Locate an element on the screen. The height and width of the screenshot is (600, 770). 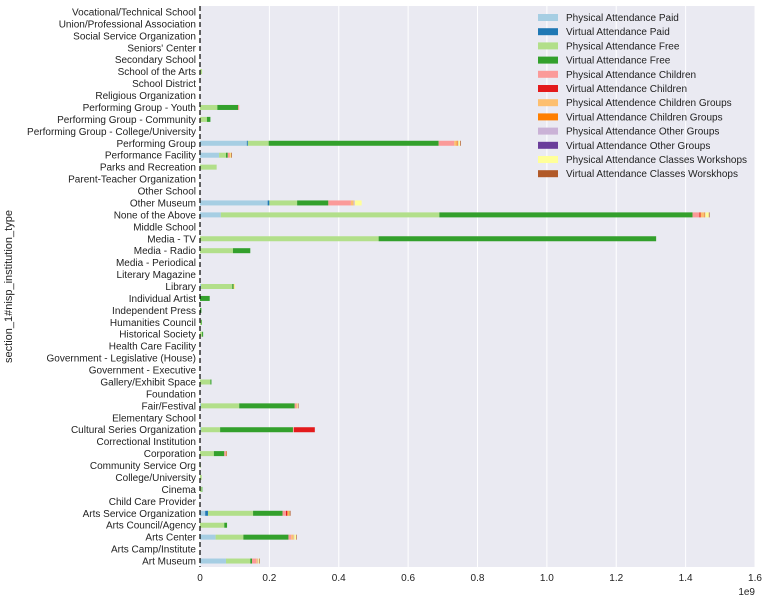
y-tick-label: Arts Center is located at coordinates (170, 538).